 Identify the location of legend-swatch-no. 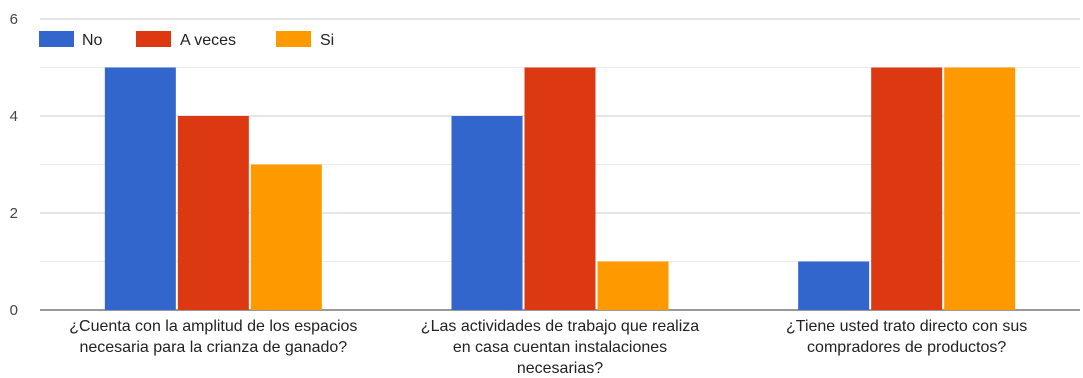
(56, 39).